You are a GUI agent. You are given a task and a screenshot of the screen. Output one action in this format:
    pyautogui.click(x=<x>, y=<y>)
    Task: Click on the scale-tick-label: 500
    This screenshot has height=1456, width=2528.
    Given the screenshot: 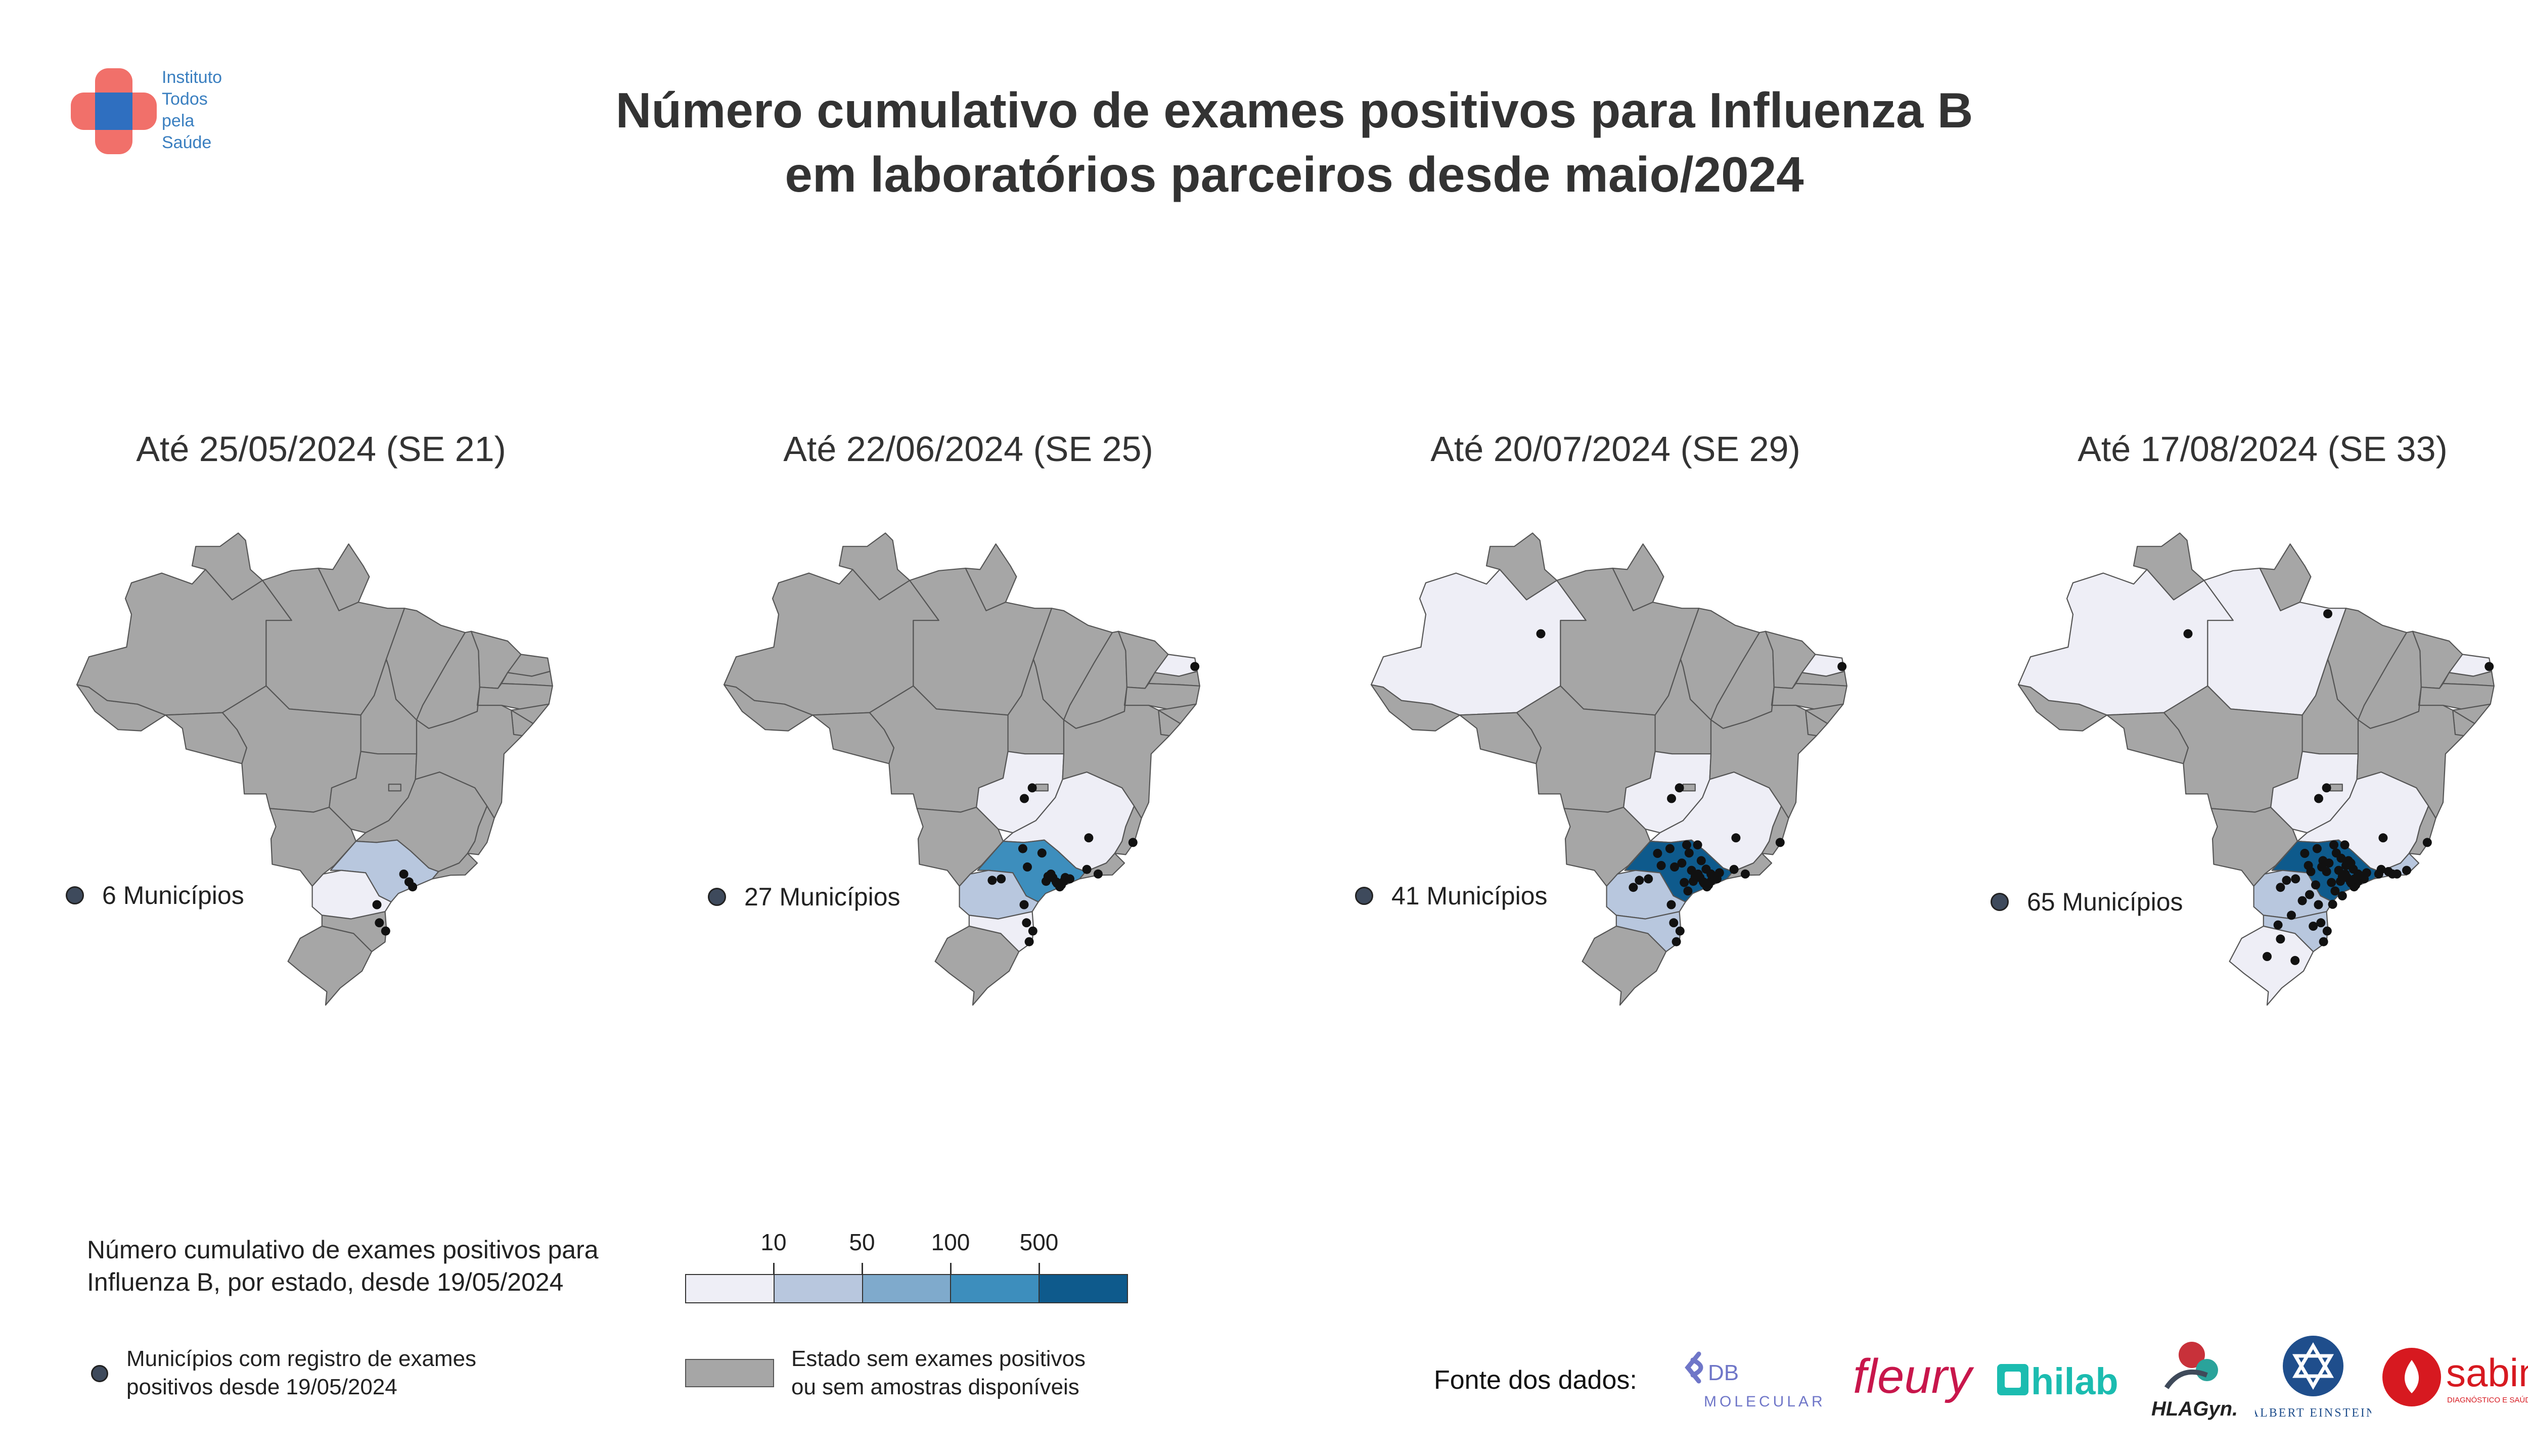 What is the action you would take?
    pyautogui.click(x=1039, y=1242)
    